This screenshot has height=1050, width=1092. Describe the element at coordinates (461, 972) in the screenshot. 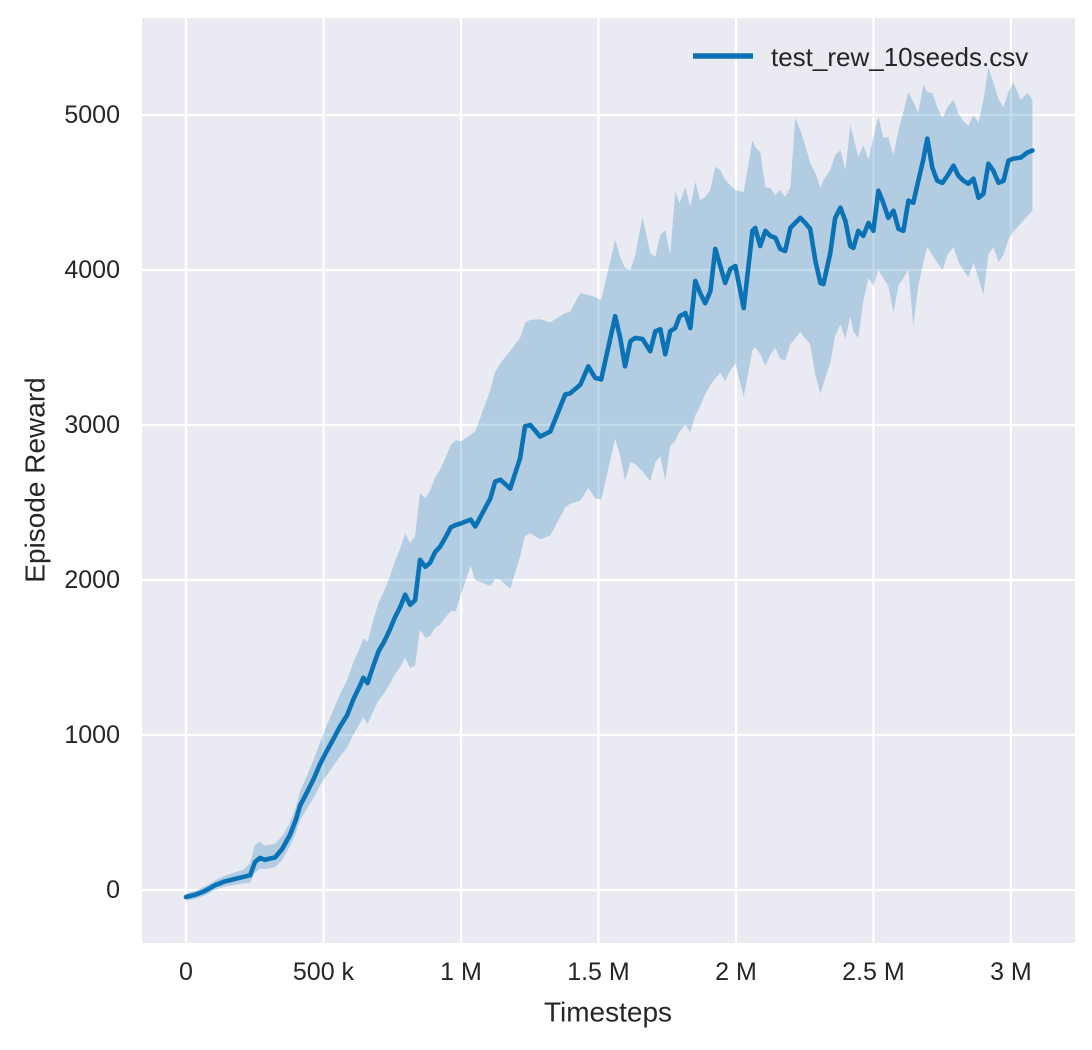

I see `x-tick-label: 1 M` at that location.